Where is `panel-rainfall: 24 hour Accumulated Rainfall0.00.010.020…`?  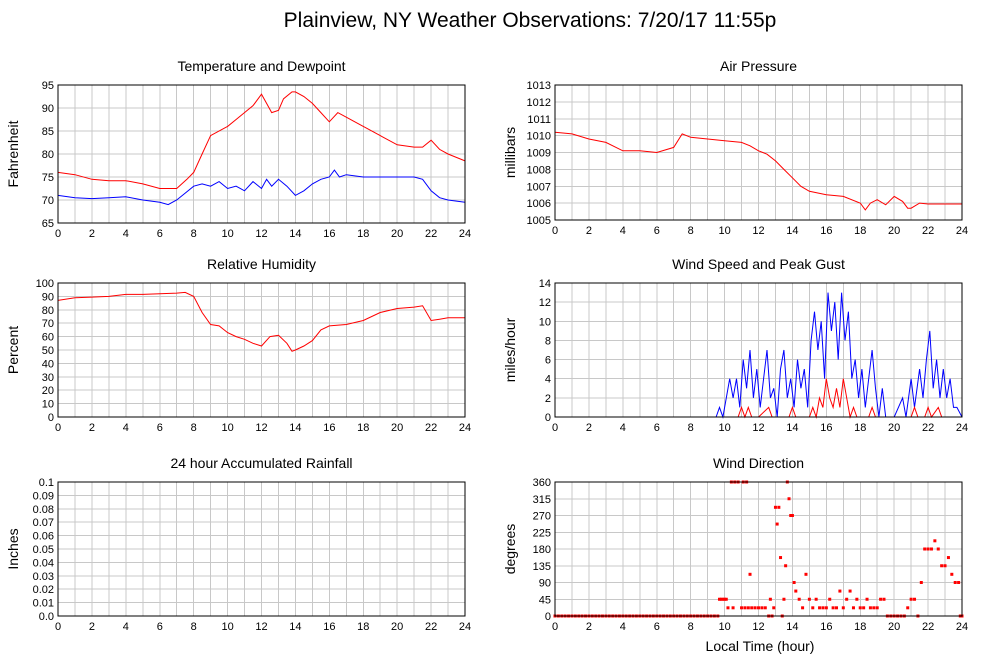
panel-rainfall: 24 hour Accumulated Rainfall0.00.010.020… is located at coordinates (238, 544).